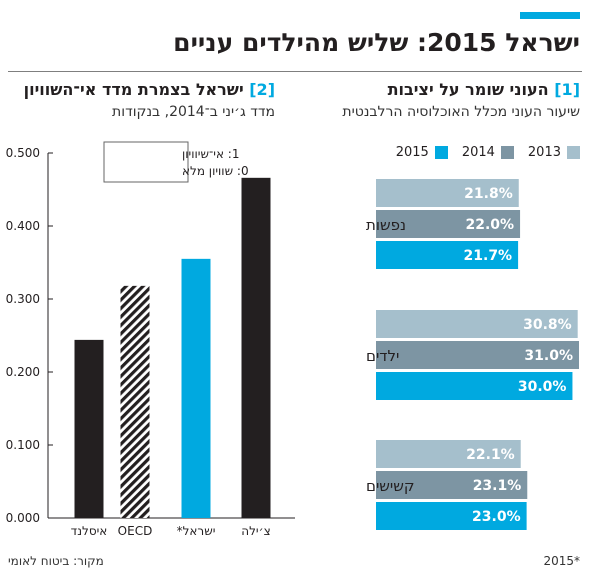 The height and width of the screenshot is (576, 590). Describe the element at coordinates (550, 15) in the screenshot. I see `title-accent-bar` at that location.